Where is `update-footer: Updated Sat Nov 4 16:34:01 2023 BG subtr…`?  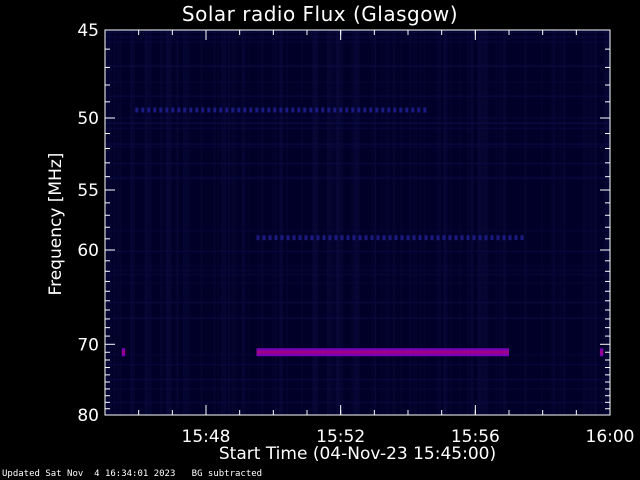
update-footer: Updated Sat Nov 4 16:34:01 2023 BG subtr… is located at coordinates (132, 474).